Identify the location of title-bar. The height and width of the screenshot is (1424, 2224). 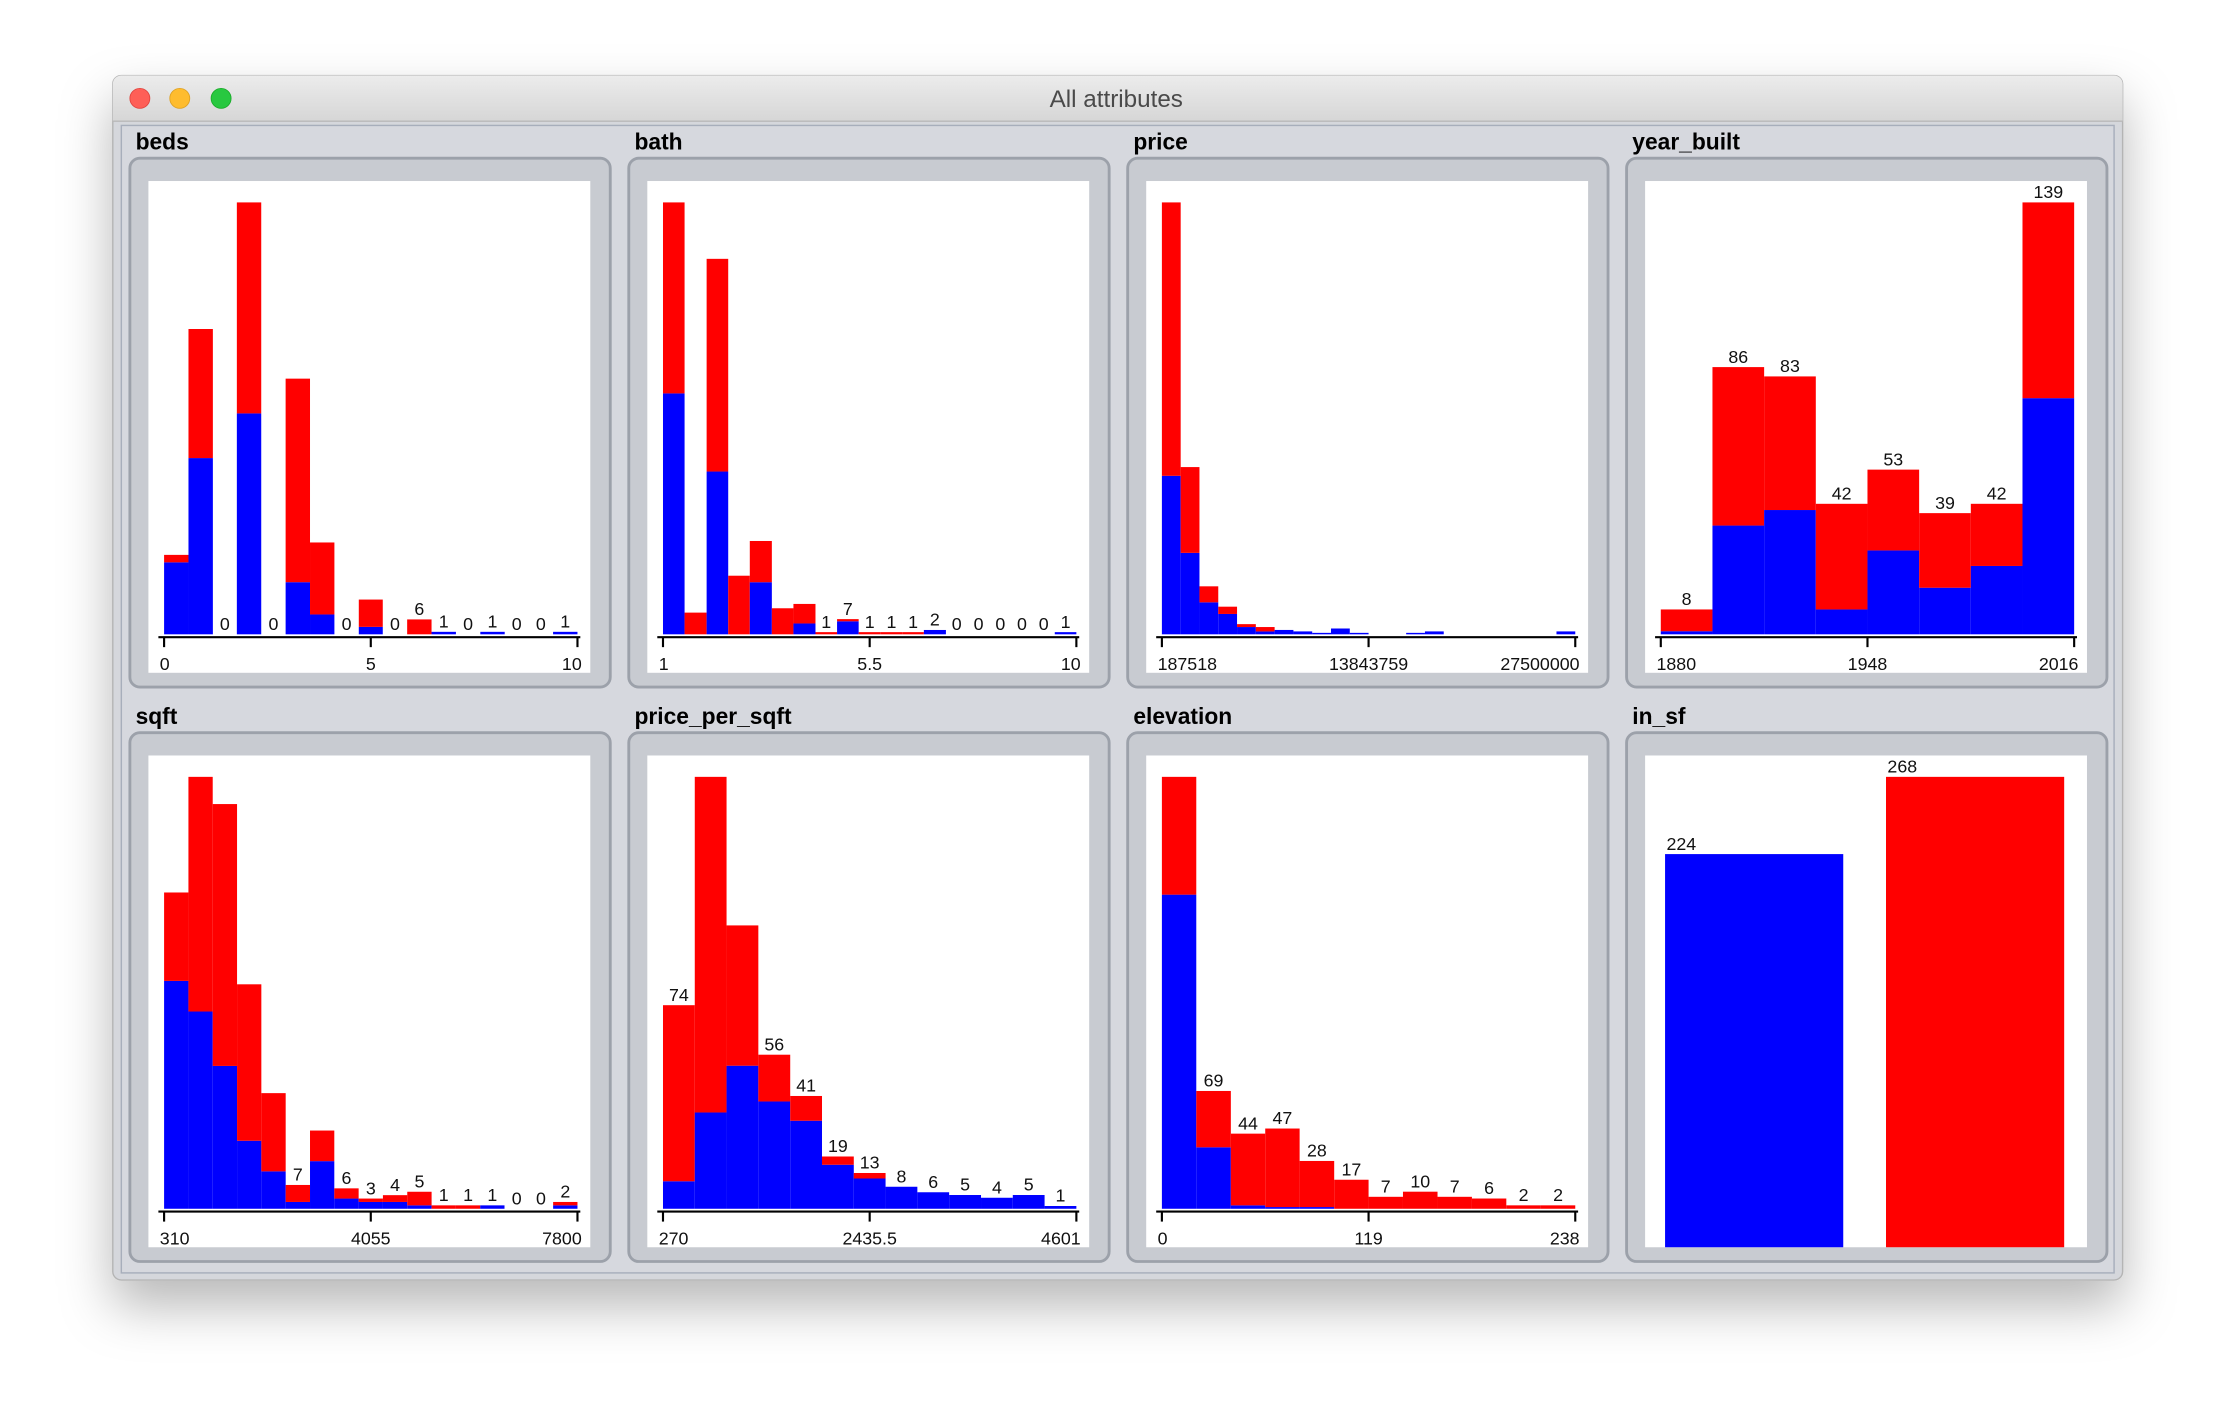
(1117, 98).